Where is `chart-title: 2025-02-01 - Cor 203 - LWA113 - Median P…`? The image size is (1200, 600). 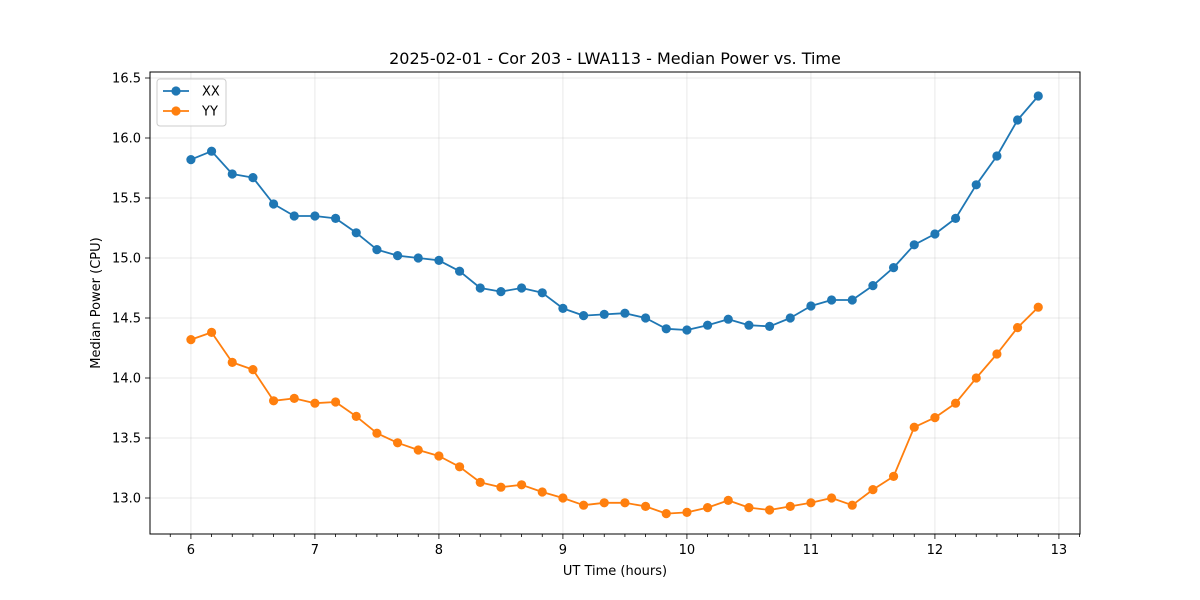 chart-title: 2025-02-01 - Cor 203 - LWA113 - Median P… is located at coordinates (615, 58).